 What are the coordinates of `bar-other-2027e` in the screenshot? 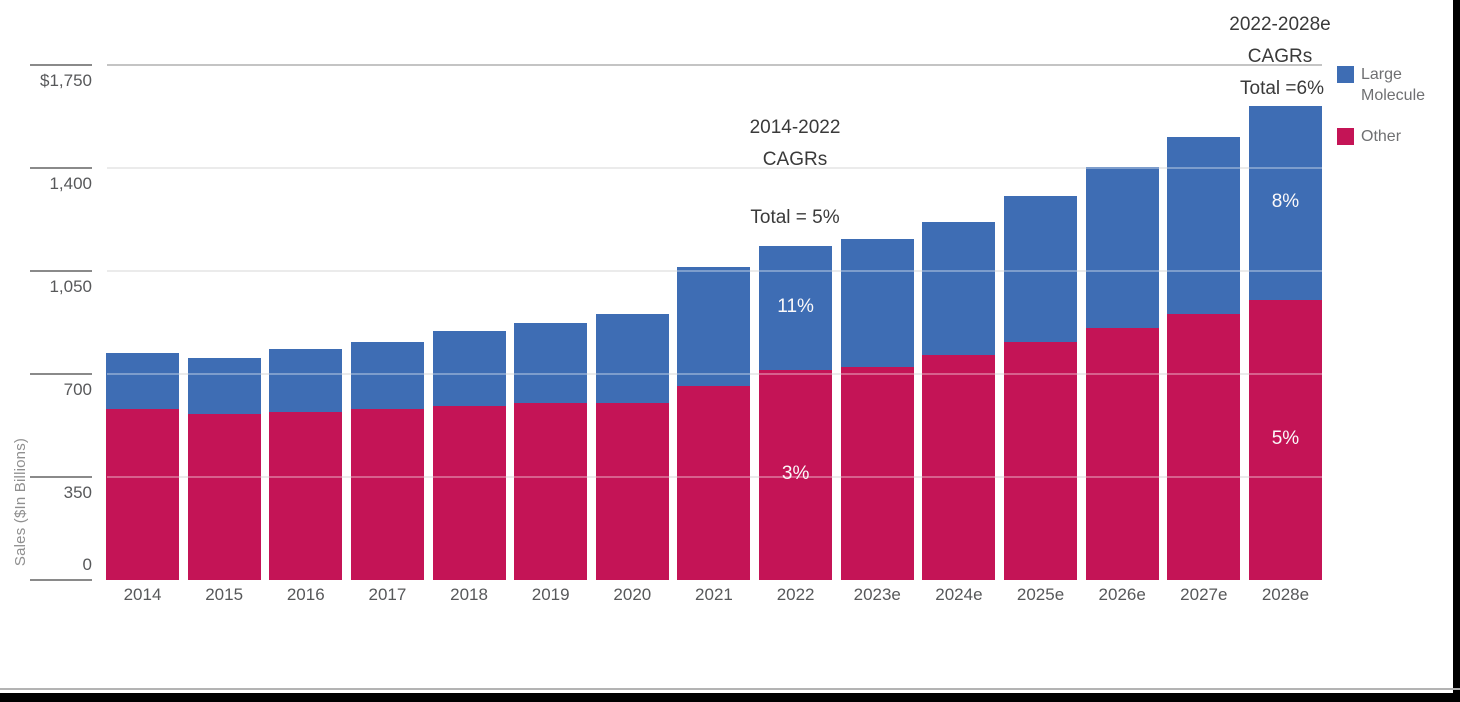 It's located at (1204, 446).